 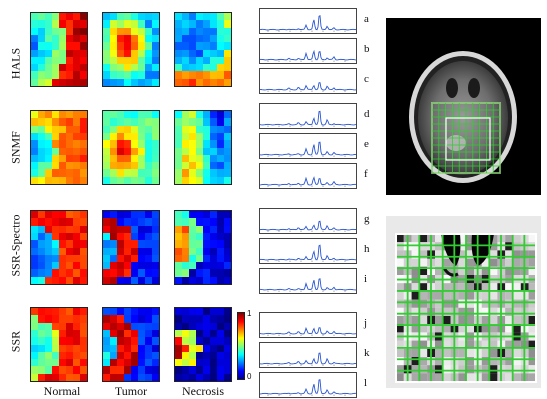 What do you see at coordinates (15, 245) in the screenshot?
I see `row-label-ssr-spectro: SSR-Spectro` at bounding box center [15, 245].